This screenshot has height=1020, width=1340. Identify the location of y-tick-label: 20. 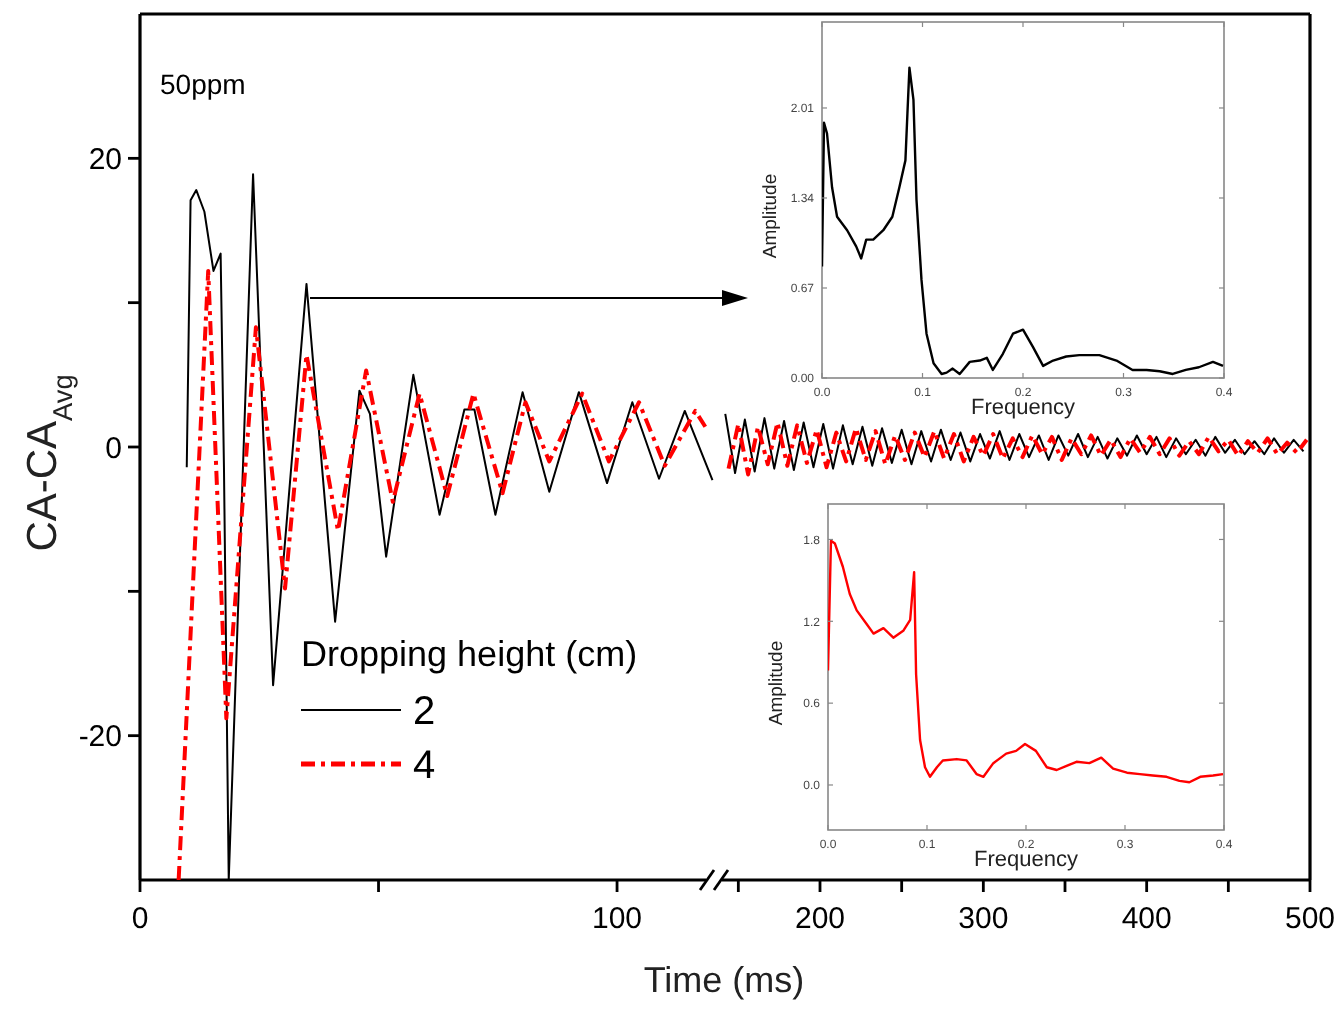
(105, 159).